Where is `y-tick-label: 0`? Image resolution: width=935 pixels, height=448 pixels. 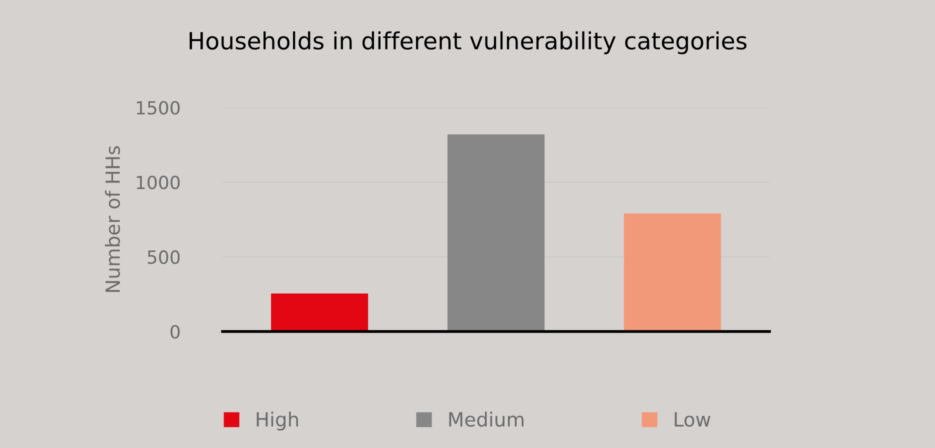 y-tick-label: 0 is located at coordinates (175, 331).